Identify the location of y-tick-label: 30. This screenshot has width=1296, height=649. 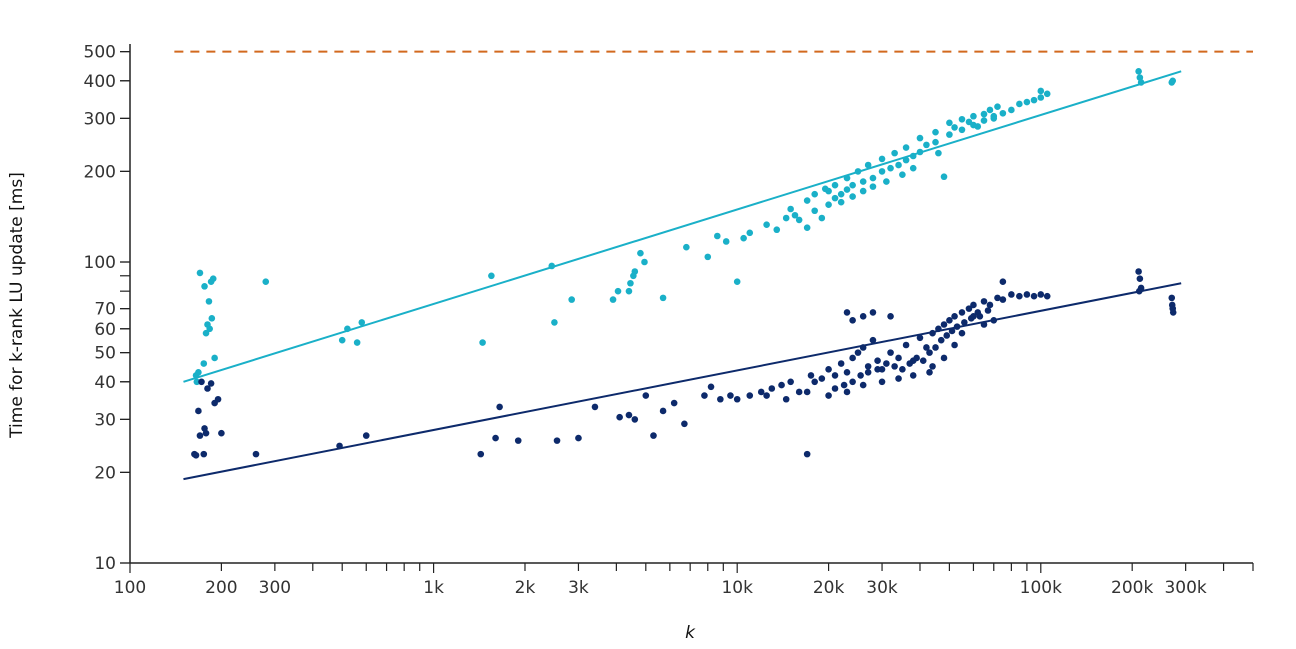
(105, 420).